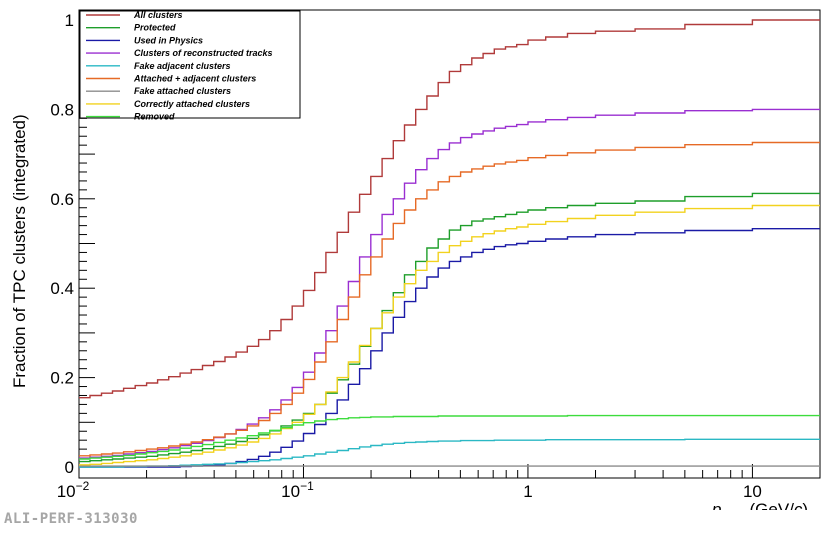 Image resolution: width=830 pixels, height=533 pixels. I want to click on y-tick-label: 0.2, so click(62, 378).